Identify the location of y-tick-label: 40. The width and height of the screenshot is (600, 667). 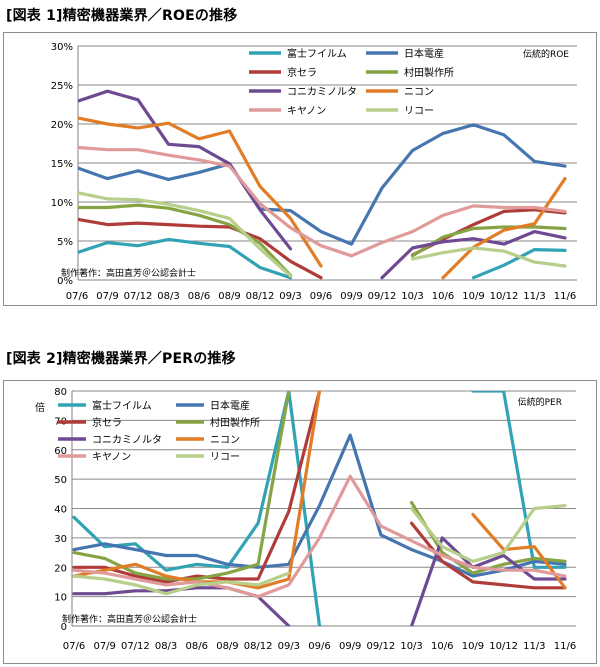
(60, 510).